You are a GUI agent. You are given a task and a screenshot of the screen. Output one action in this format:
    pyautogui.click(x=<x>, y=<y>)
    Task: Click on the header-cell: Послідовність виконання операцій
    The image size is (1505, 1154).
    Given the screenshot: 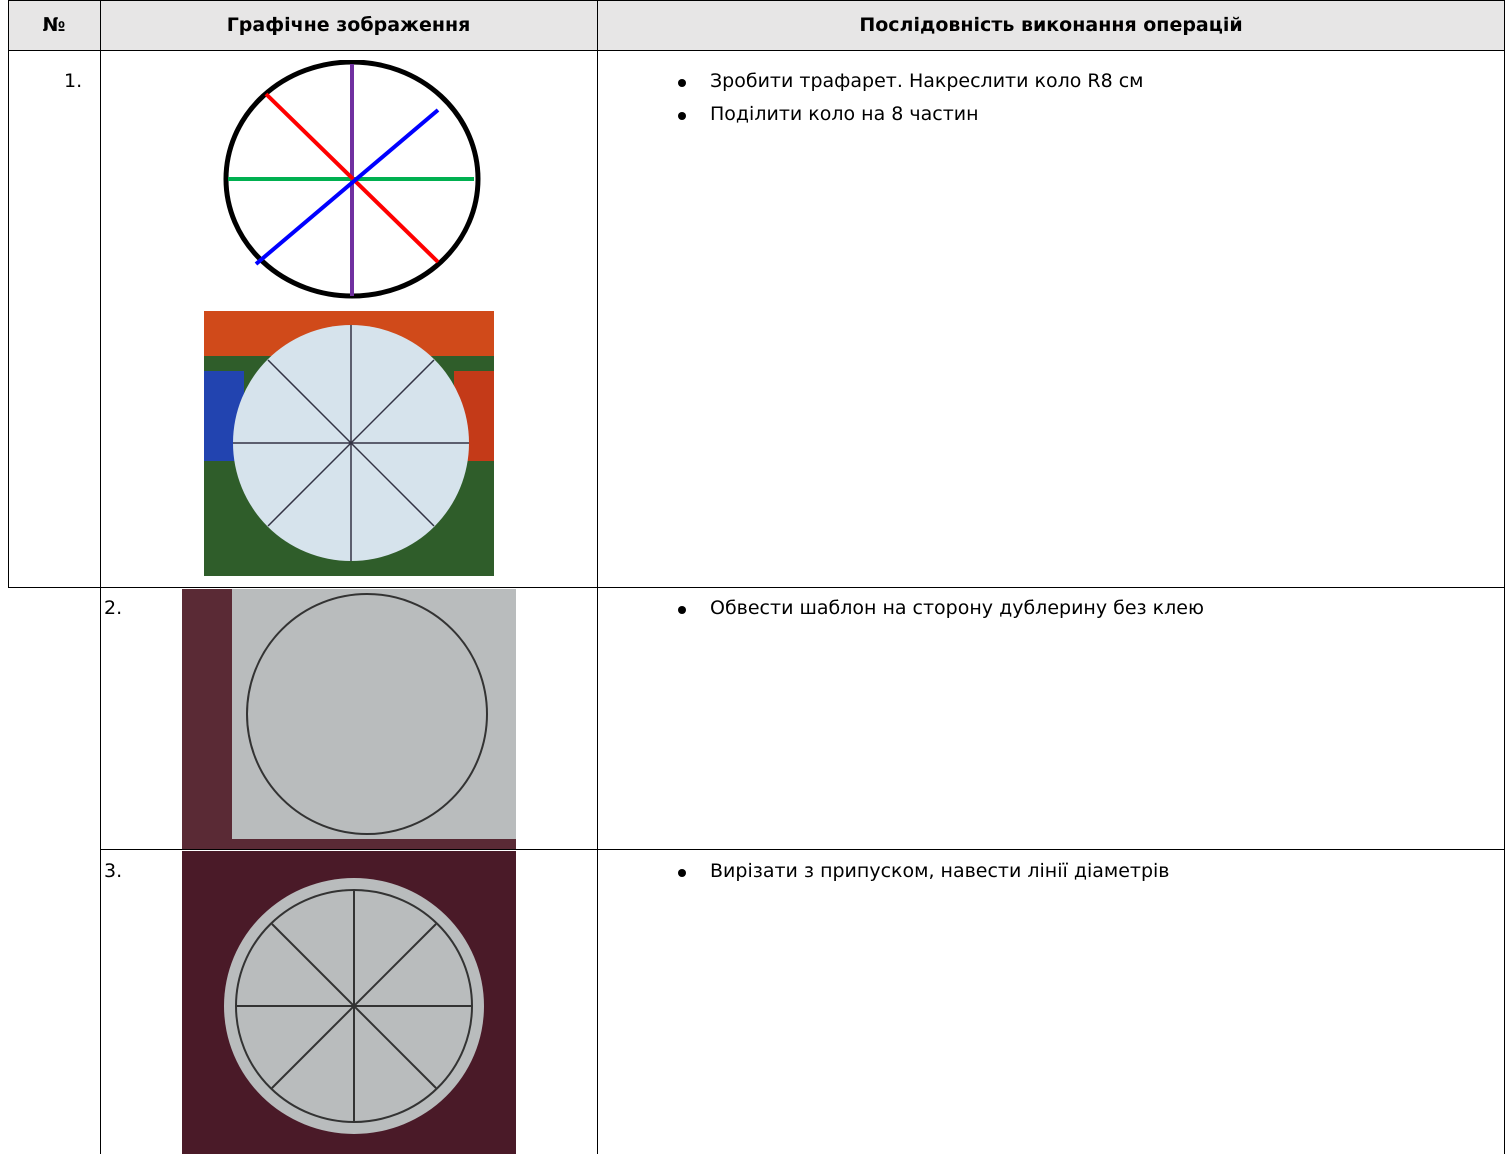 What is the action you would take?
    pyautogui.click(x=1051, y=25)
    